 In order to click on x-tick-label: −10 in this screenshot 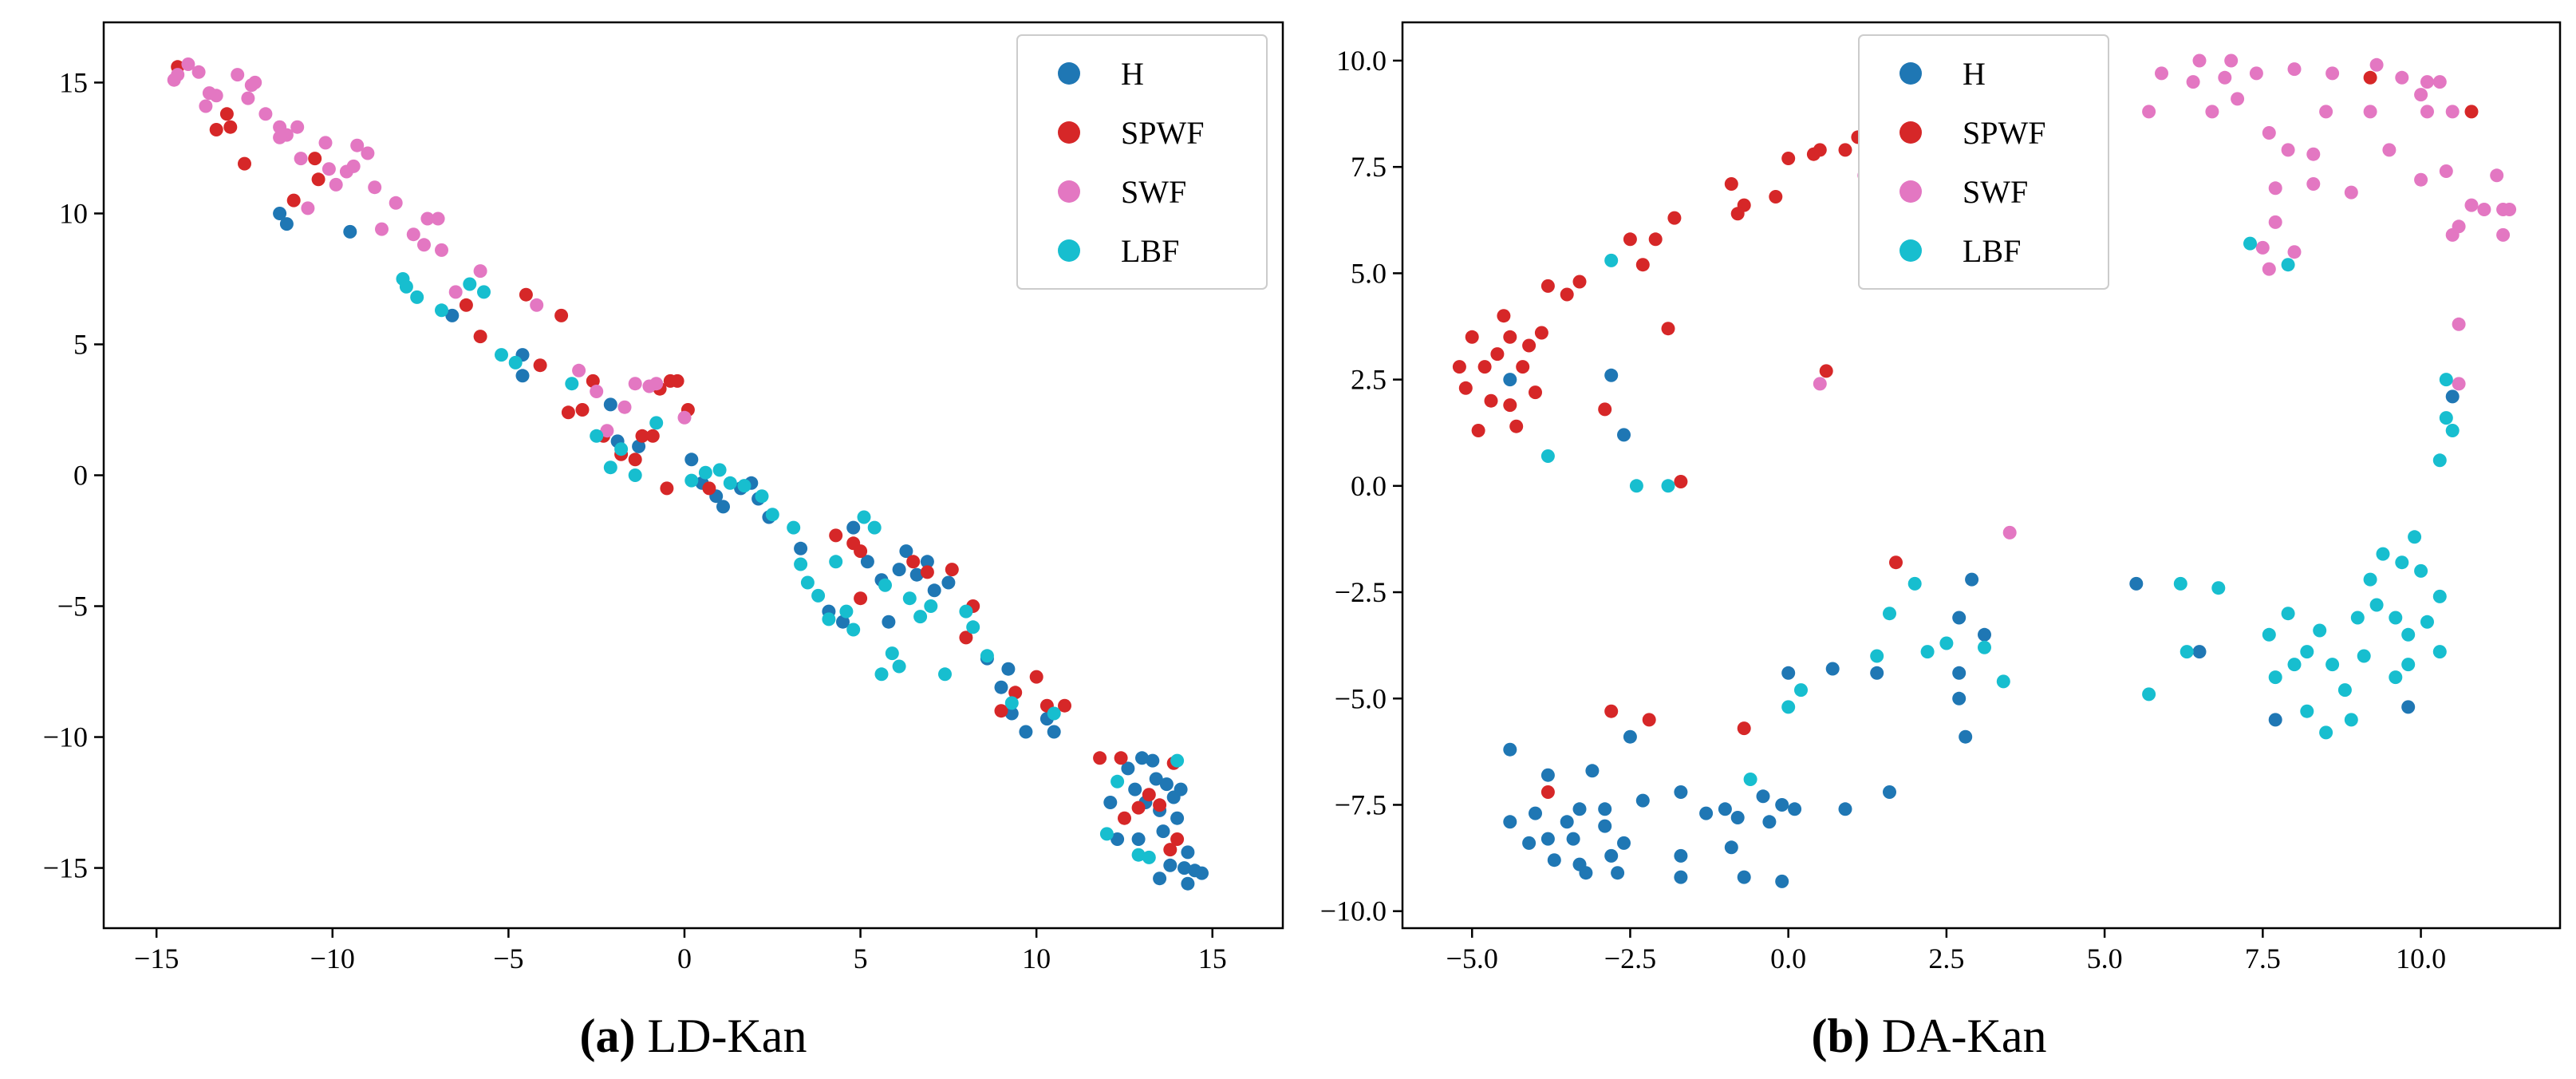, I will do `click(332, 959)`.